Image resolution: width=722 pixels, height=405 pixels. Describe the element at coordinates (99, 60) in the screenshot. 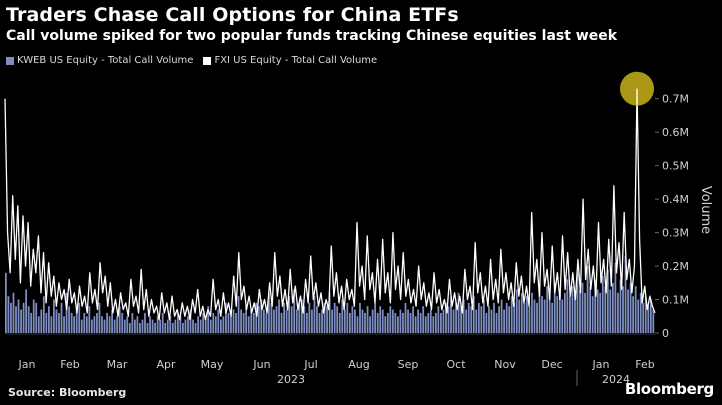

I see `legend-item-kweb: KWEB US Equity - Total Call Volume` at that location.